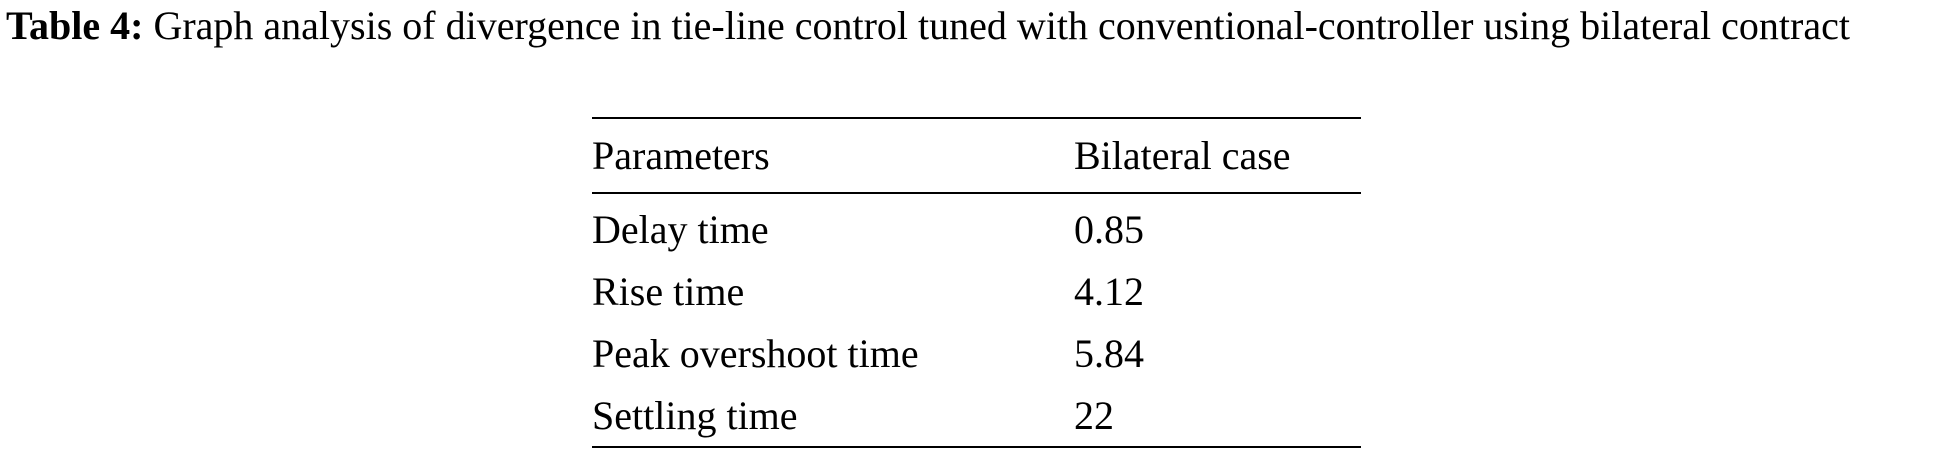 This screenshot has width=1954, height=458. Describe the element at coordinates (1109, 353) in the screenshot. I see `table-cell: 5.84` at that location.